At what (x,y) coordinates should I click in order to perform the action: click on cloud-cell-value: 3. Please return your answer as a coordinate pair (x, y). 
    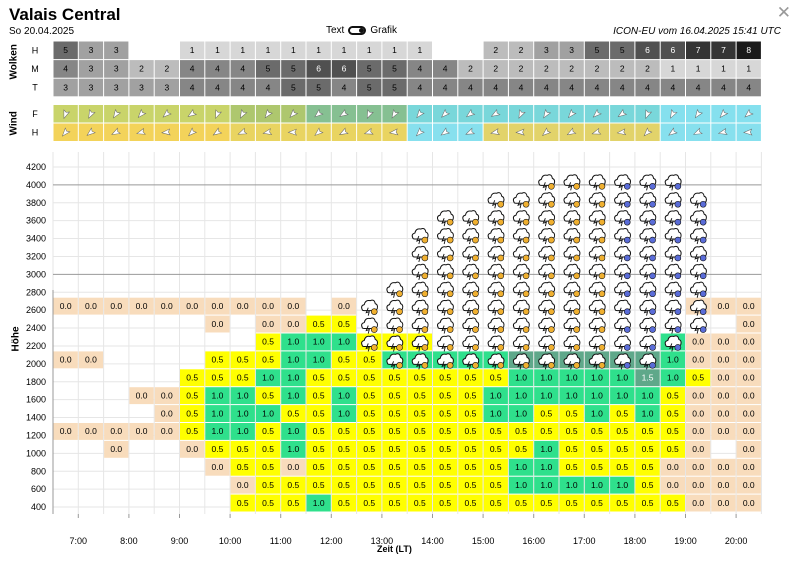
    Looking at the image, I should click on (116, 69).